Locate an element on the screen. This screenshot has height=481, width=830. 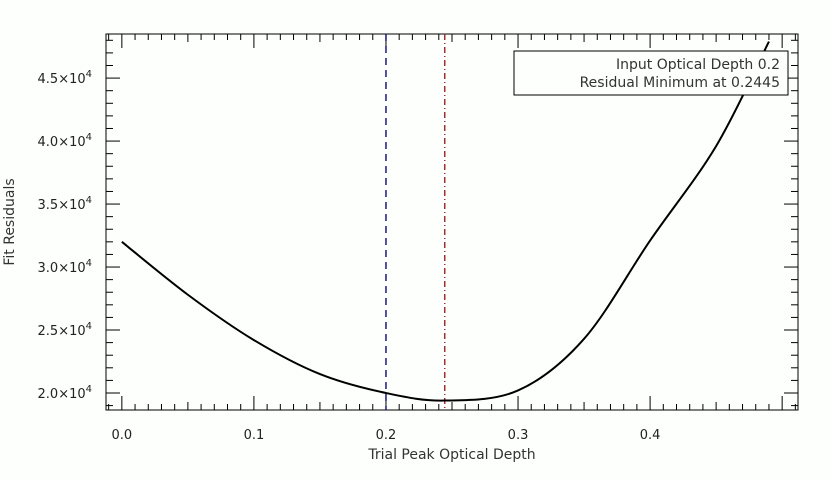
x-tick-label: 0.2 is located at coordinates (386, 435).